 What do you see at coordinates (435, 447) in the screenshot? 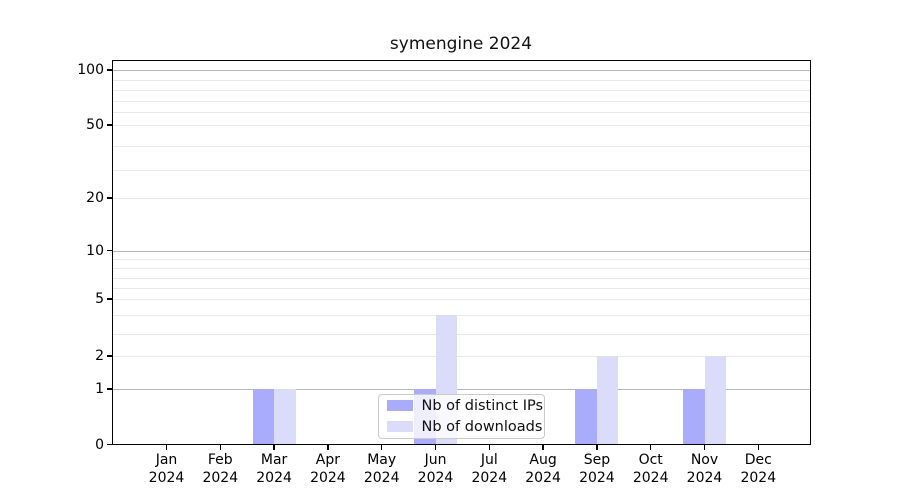
I see `x-tick-mark-jun` at bounding box center [435, 447].